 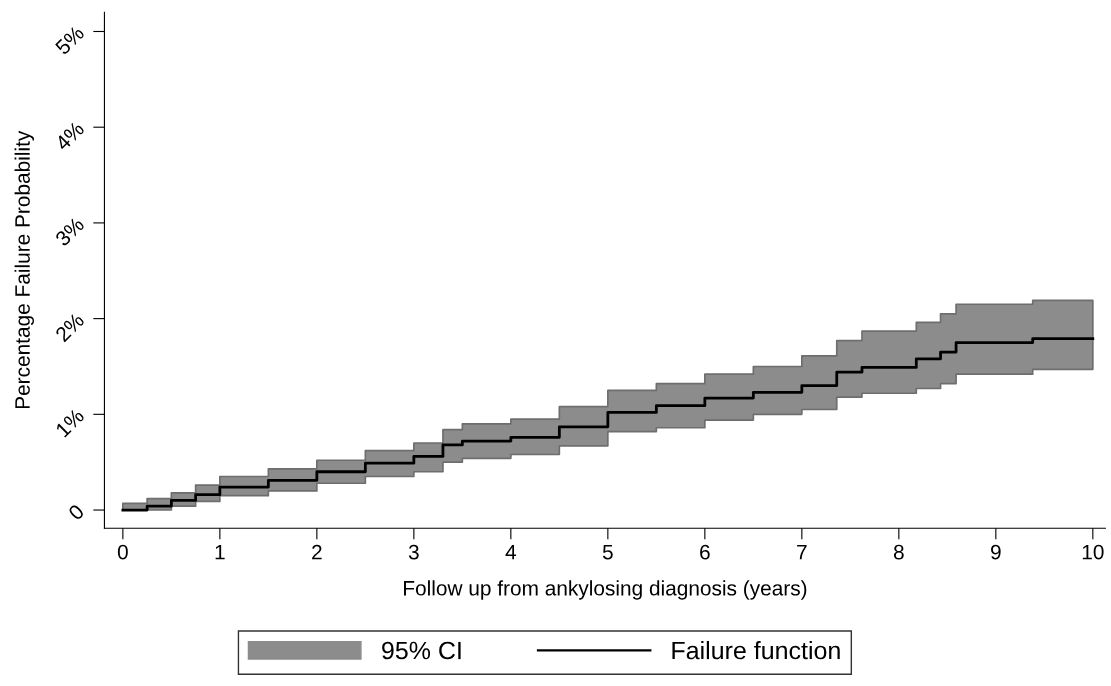 What do you see at coordinates (69, 327) in the screenshot?
I see `y-tick-label: 2%` at bounding box center [69, 327].